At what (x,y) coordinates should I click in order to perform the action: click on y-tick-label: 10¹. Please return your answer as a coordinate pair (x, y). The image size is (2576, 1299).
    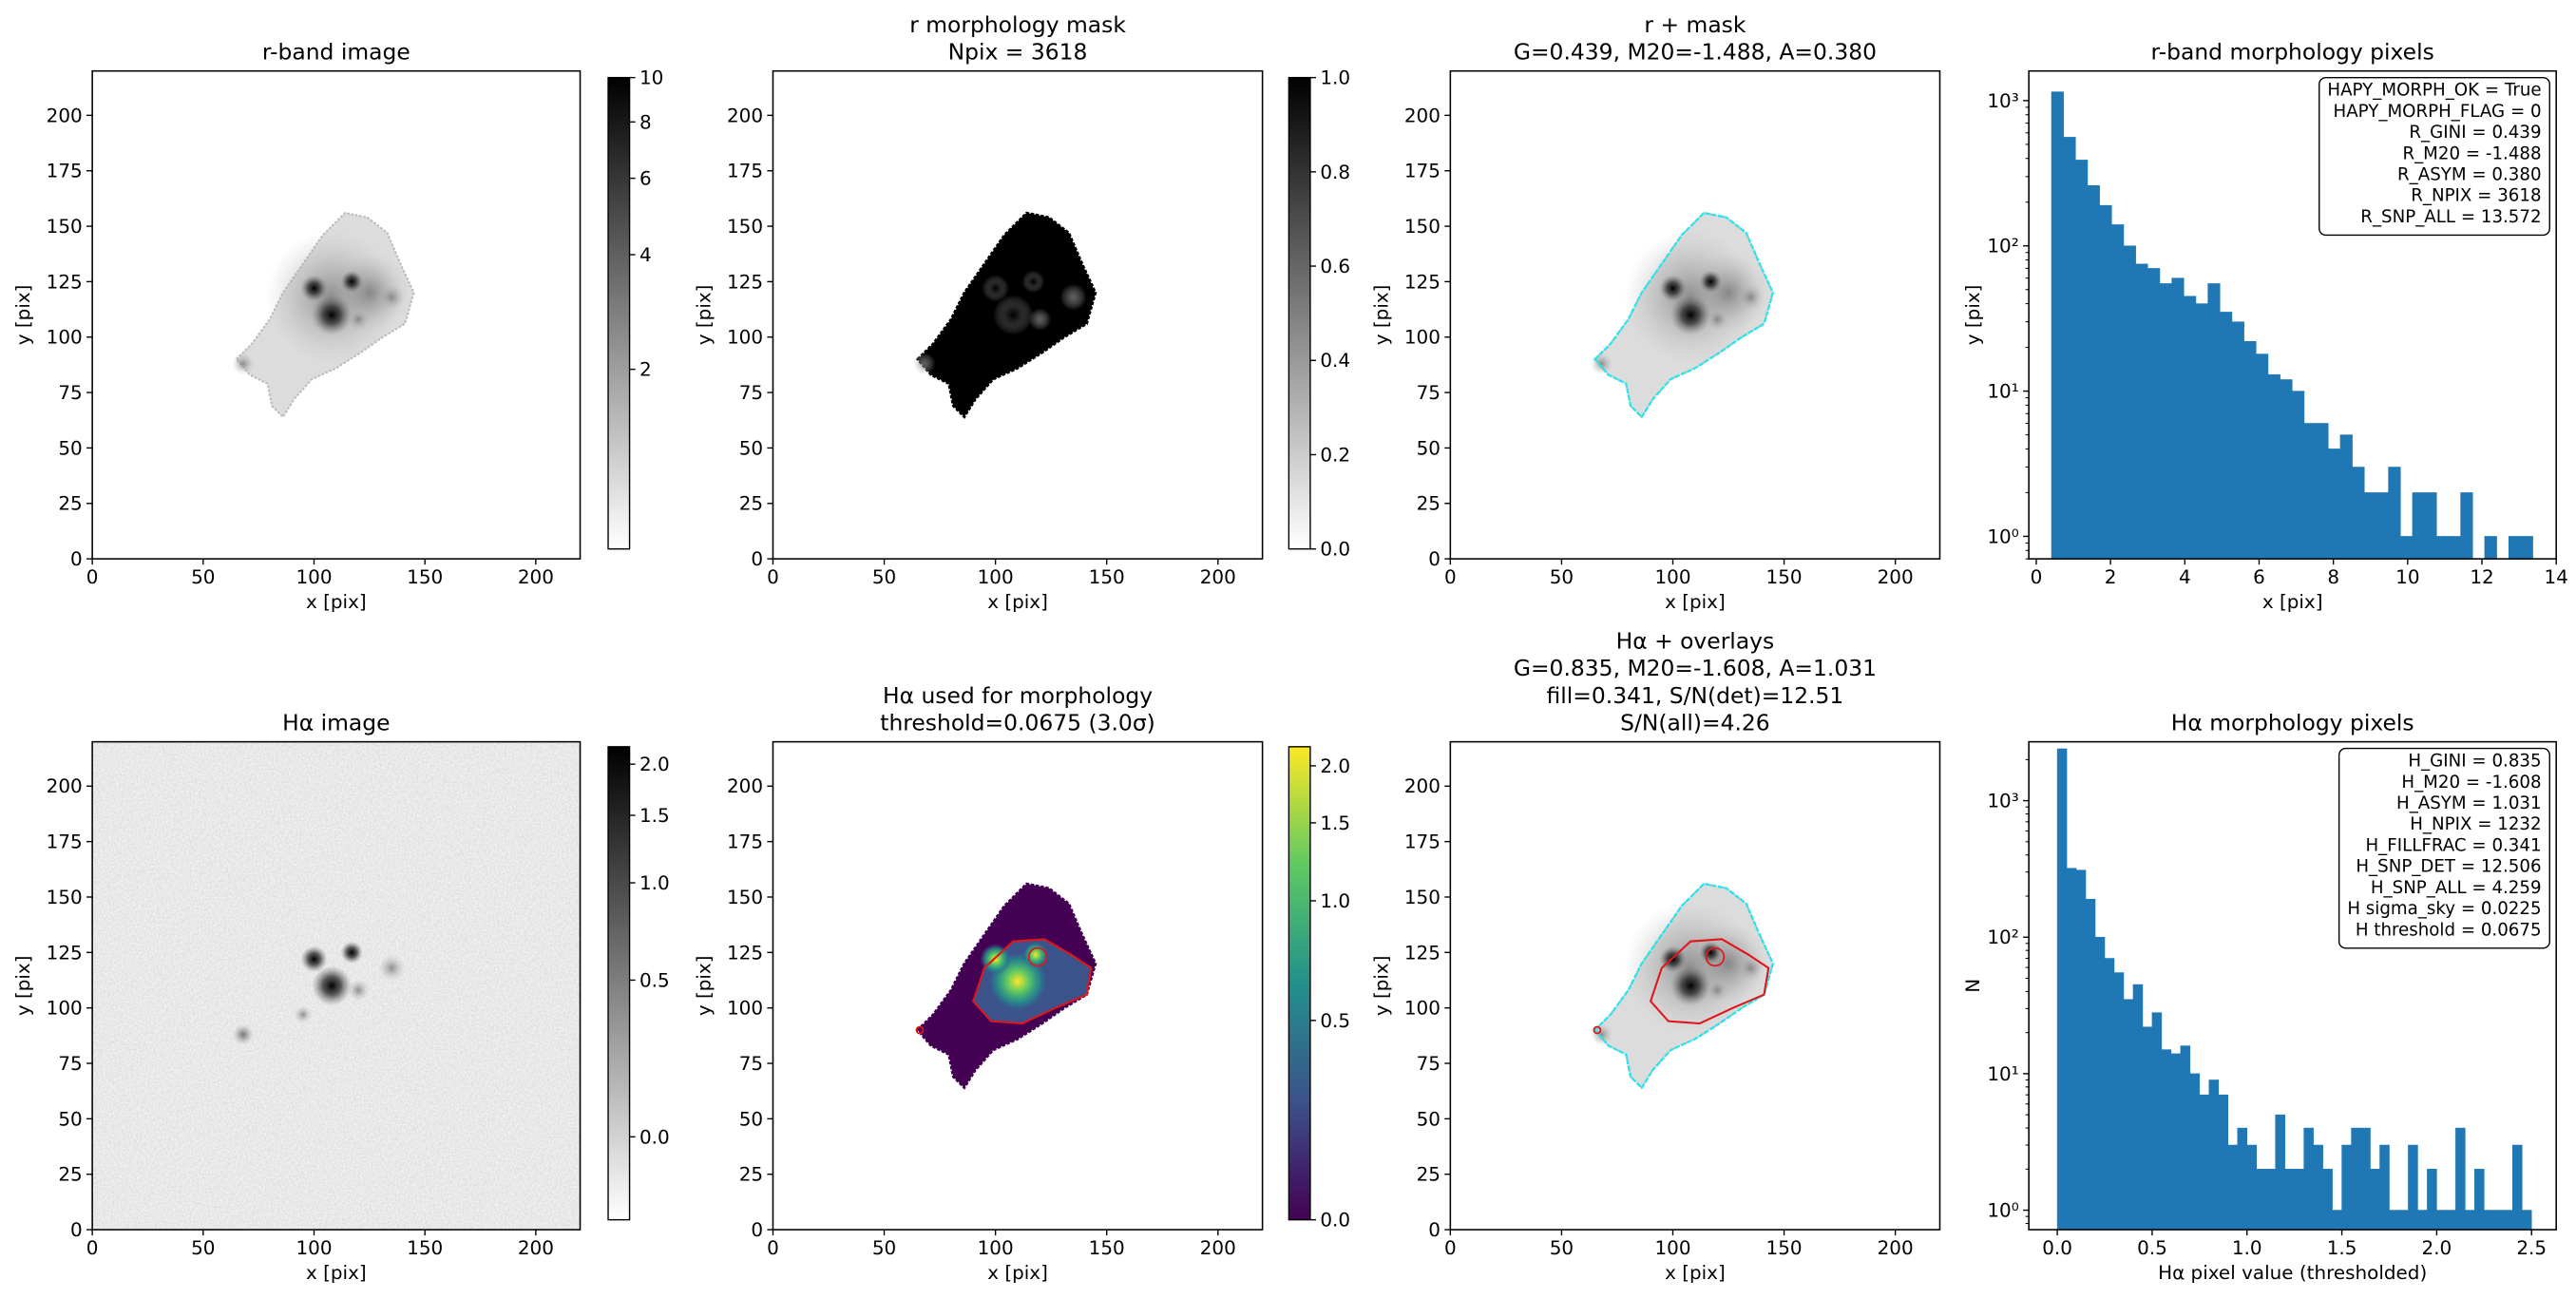
    Looking at the image, I should click on (2003, 1073).